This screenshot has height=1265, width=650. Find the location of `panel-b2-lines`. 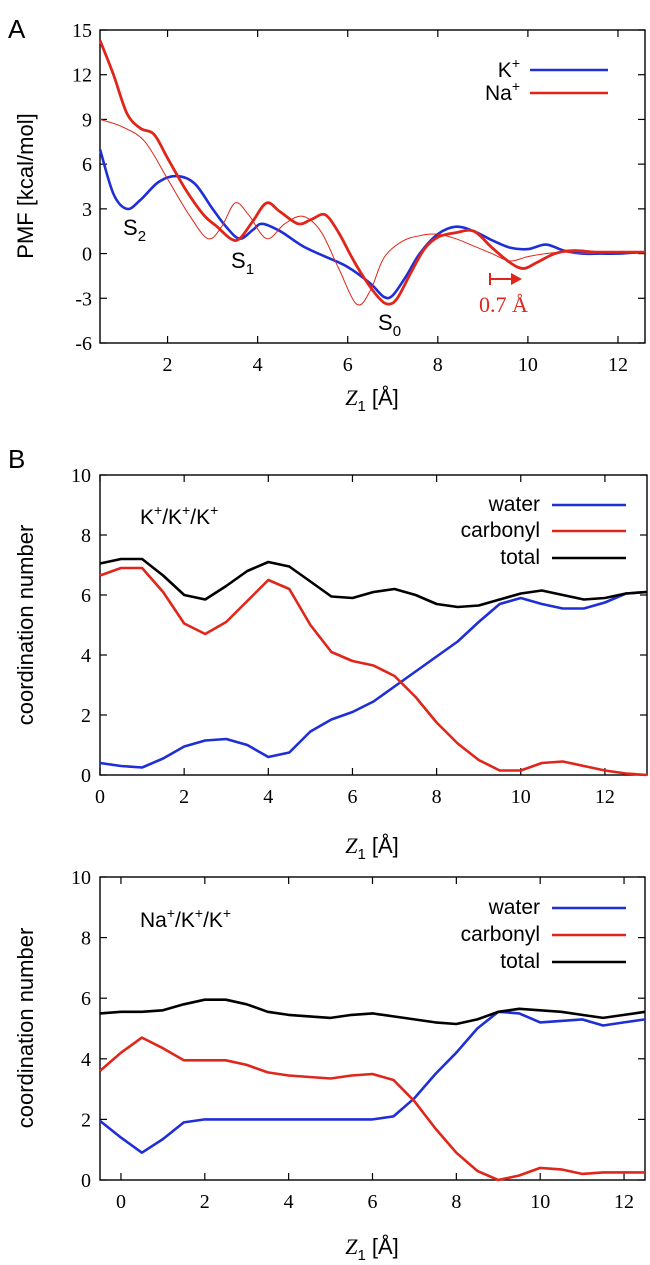

panel-b2-lines is located at coordinates (372, 1090).